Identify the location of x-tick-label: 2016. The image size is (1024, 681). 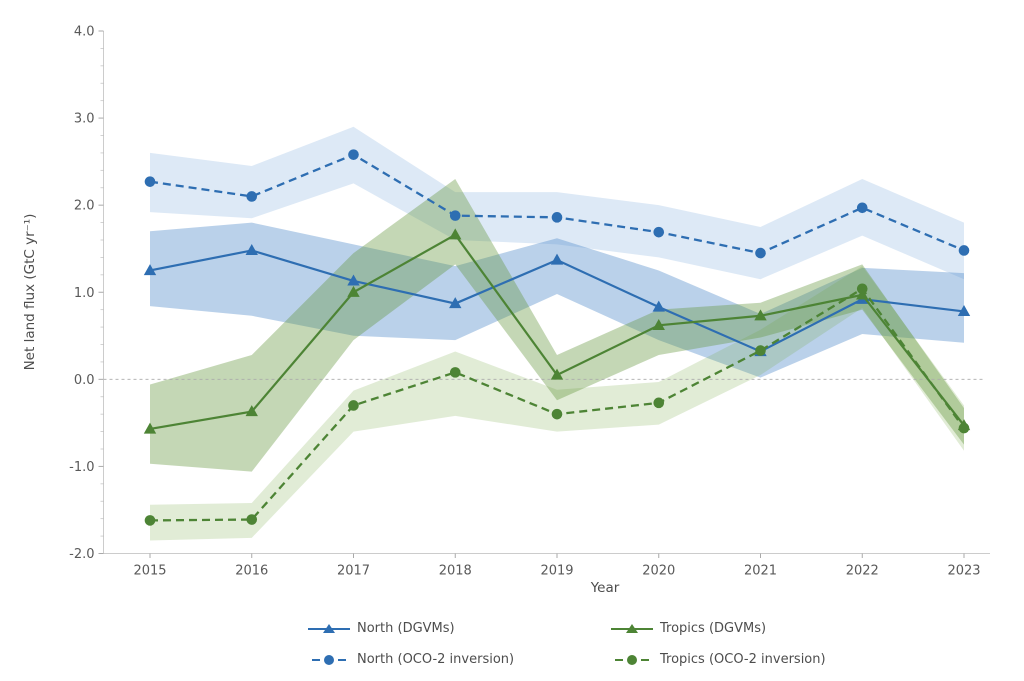
(251, 571).